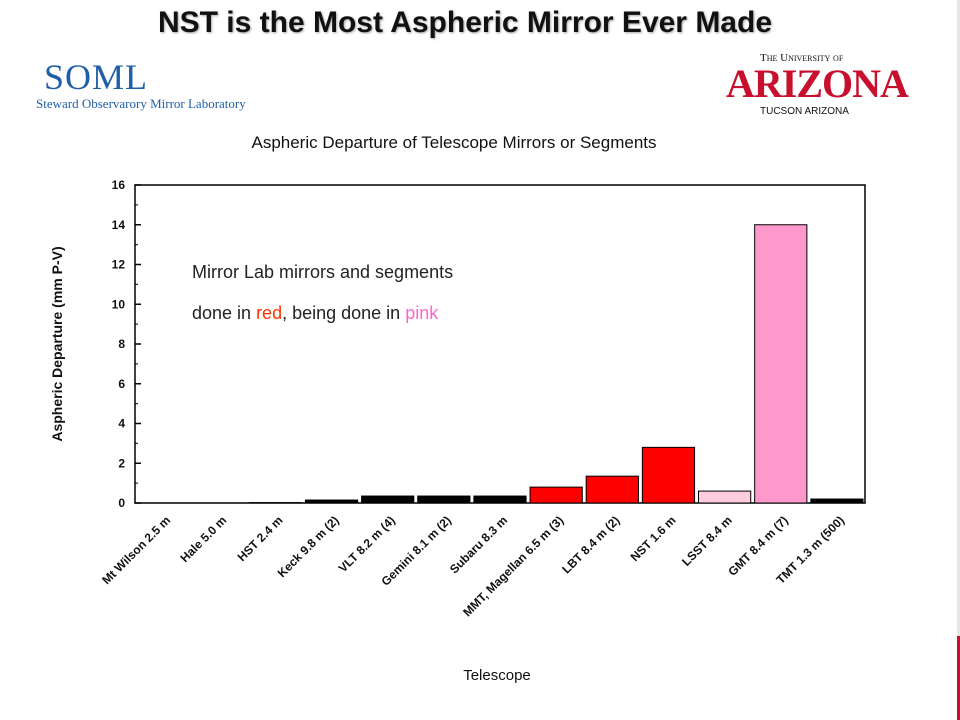  Describe the element at coordinates (497, 675) in the screenshot. I see `x-axis-label: Telescope` at that location.